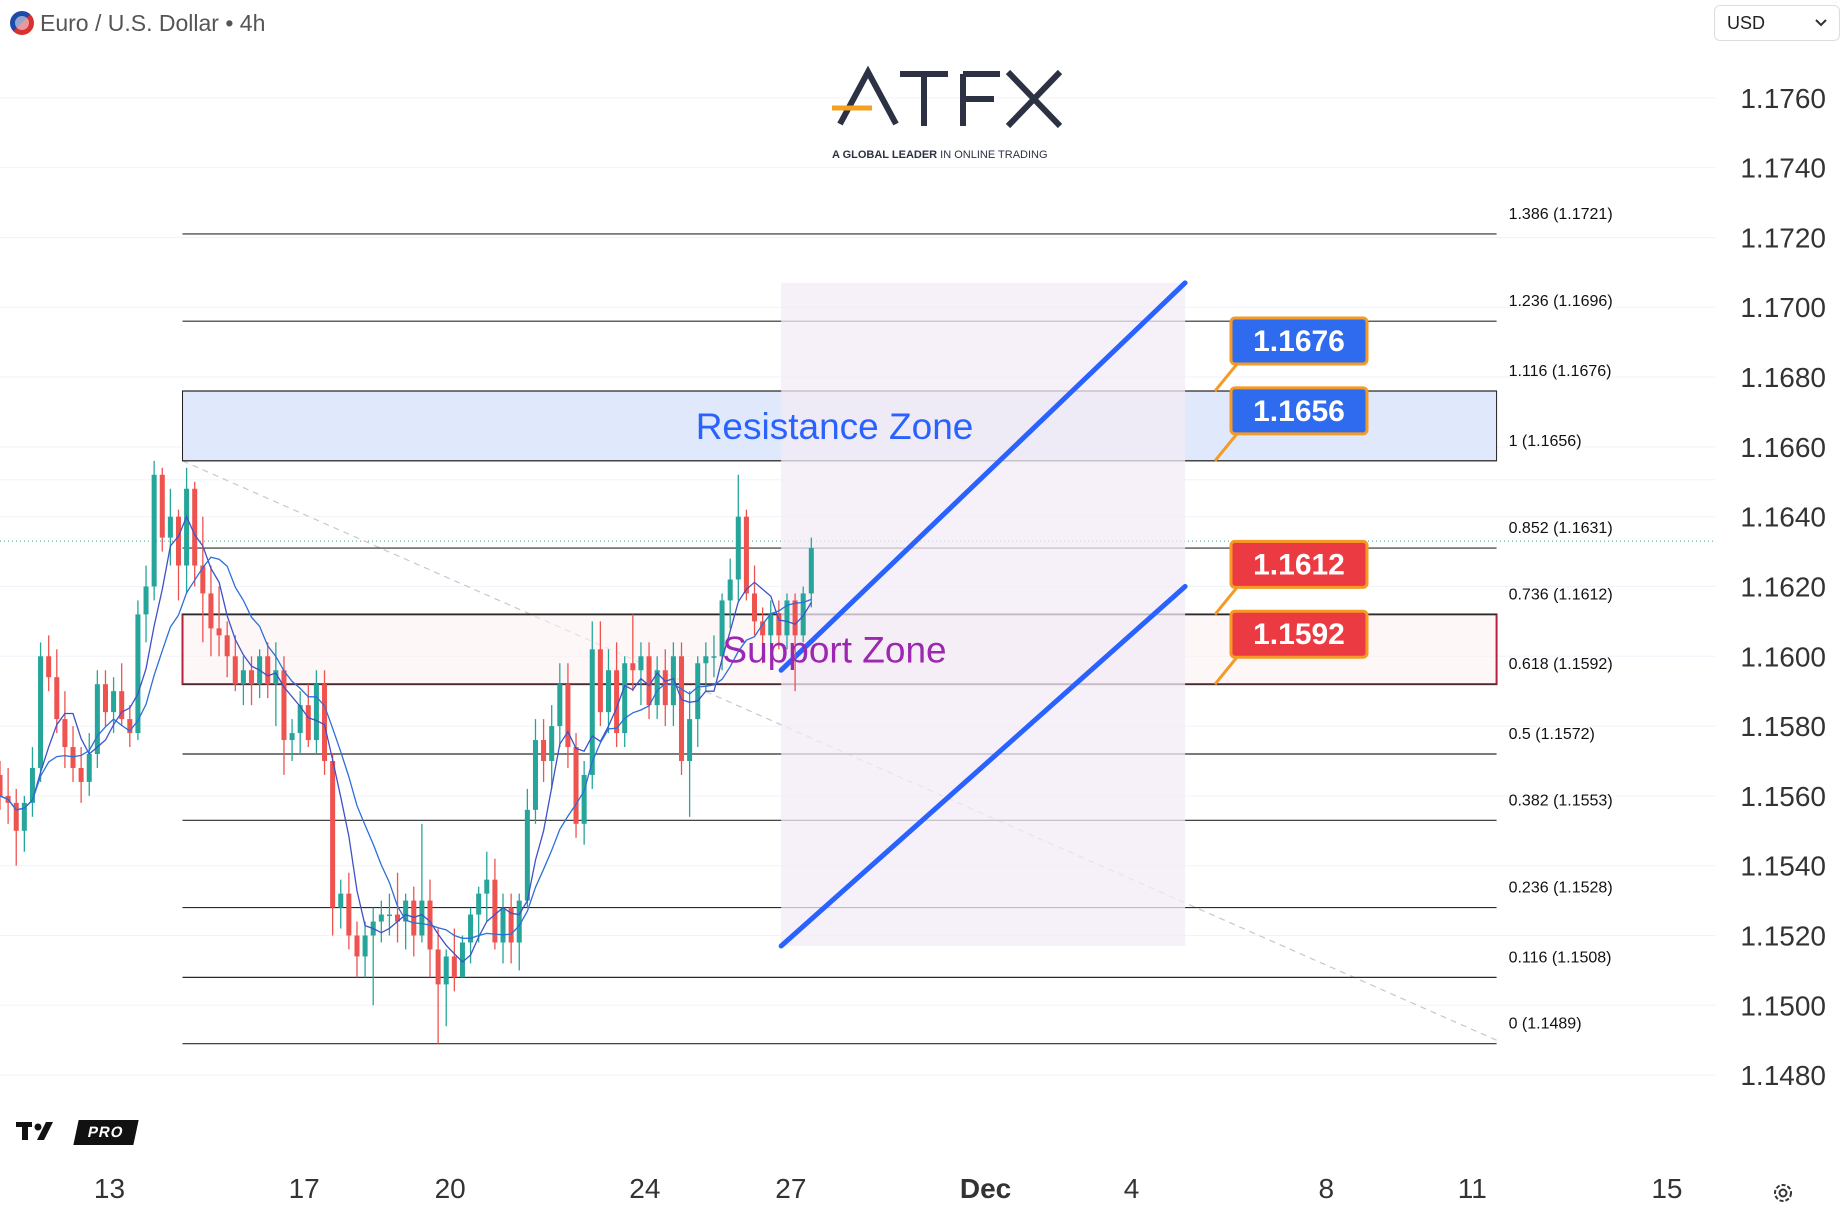  I want to click on ma-slow-line, so click(406, 747).